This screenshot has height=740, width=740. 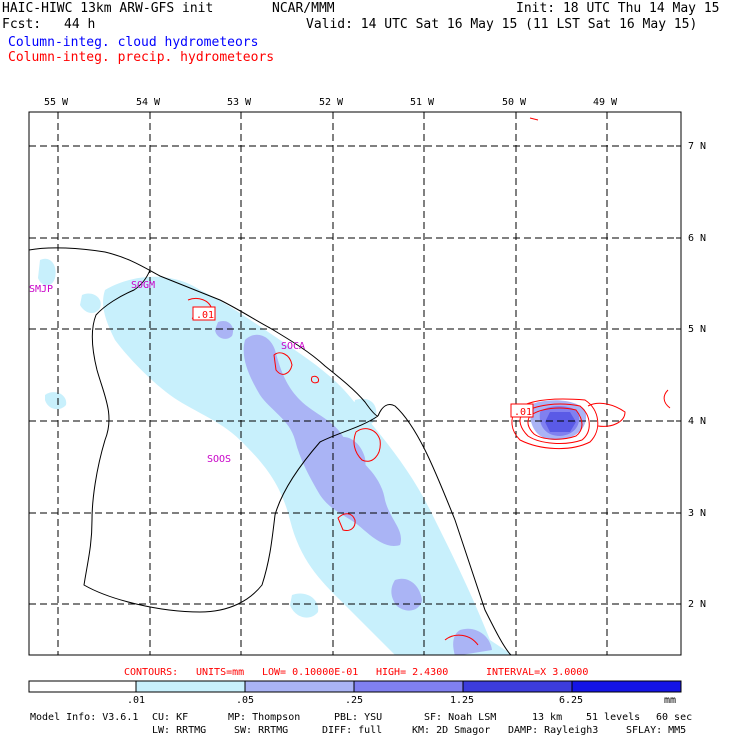 What do you see at coordinates (148, 102) in the screenshot?
I see `lon-label-54w: 54 W` at bounding box center [148, 102].